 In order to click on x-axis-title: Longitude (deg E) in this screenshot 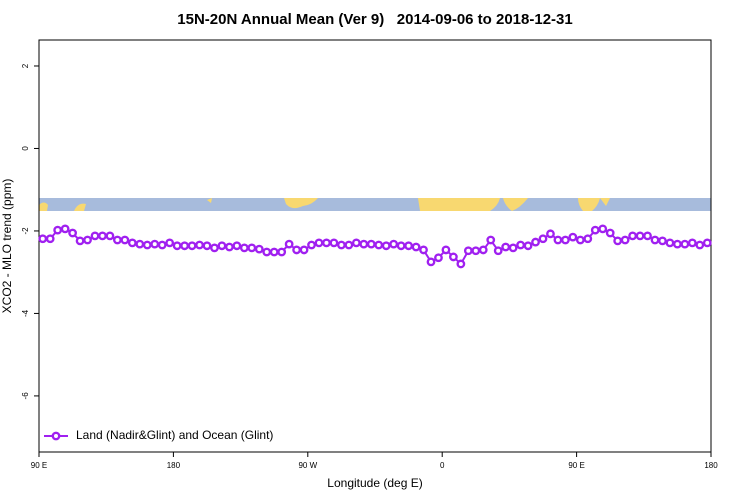, I will do `click(374, 483)`.